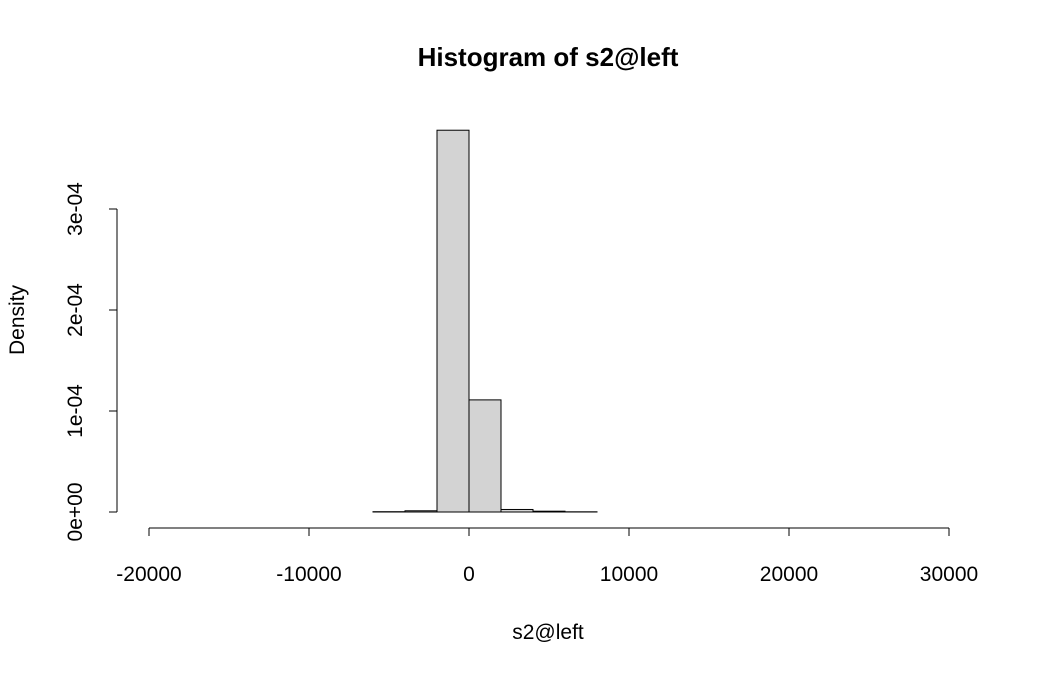  Describe the element at coordinates (17, 319) in the screenshot. I see `y-axis-label: Density` at that location.